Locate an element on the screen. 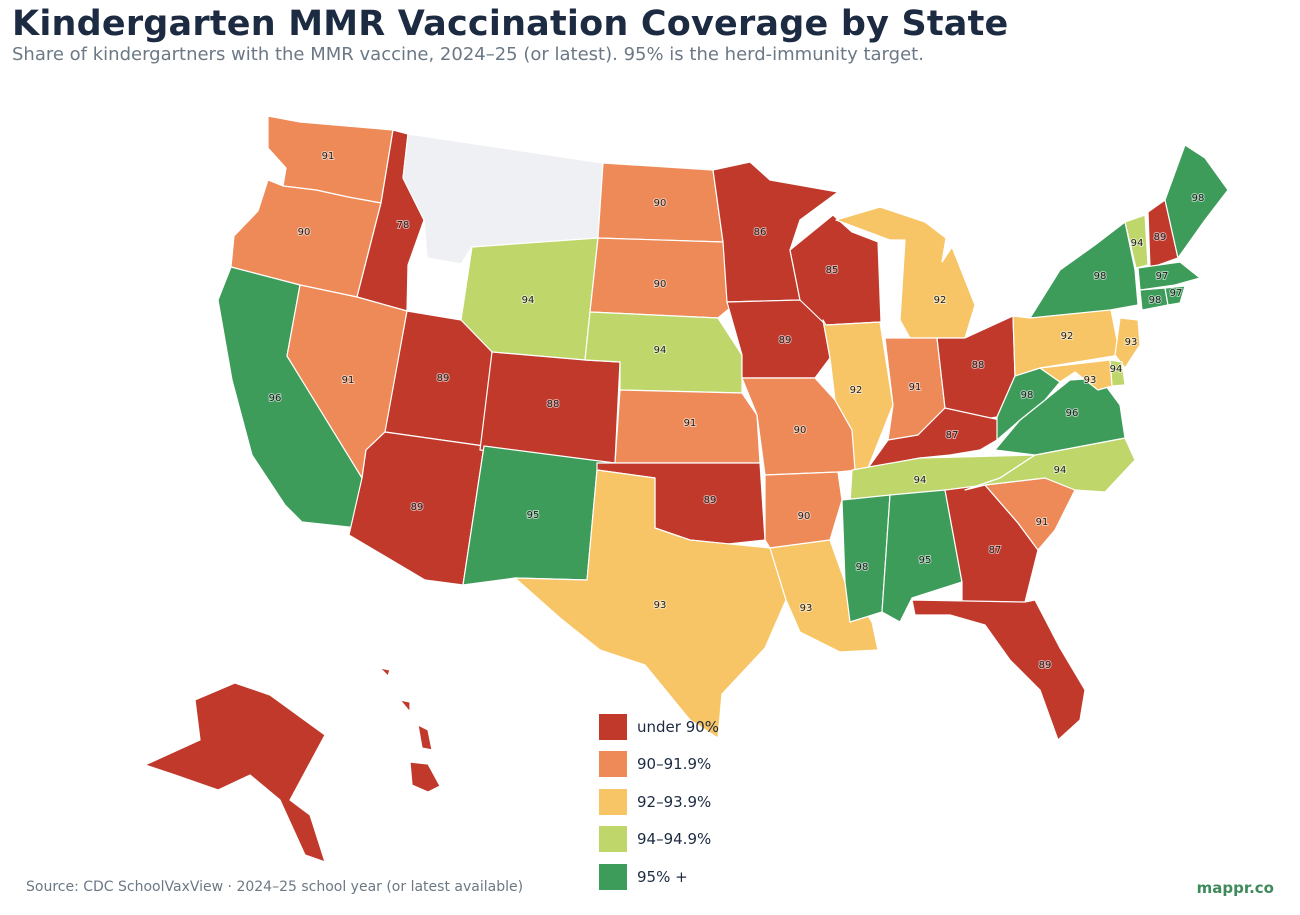  state-fl is located at coordinates (998, 670).